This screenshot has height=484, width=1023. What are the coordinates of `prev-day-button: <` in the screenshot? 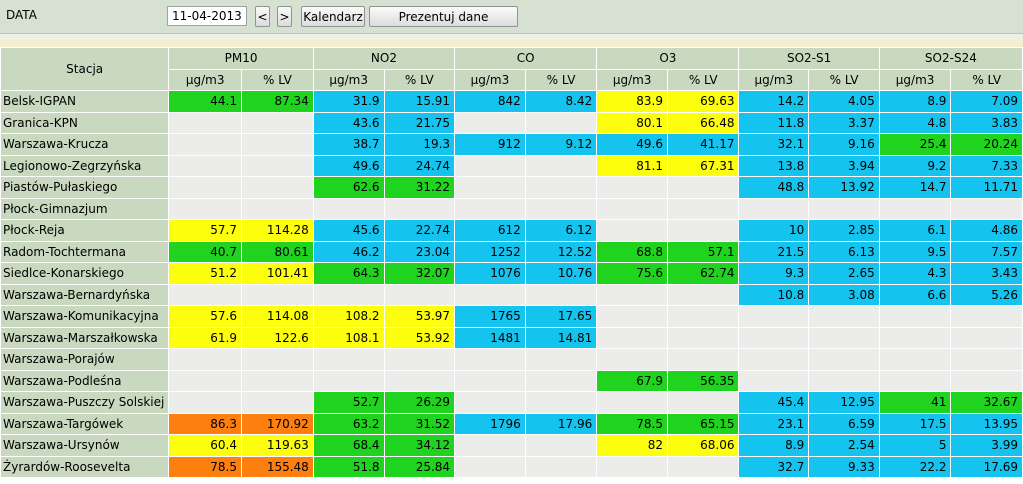 It's located at (262, 16).